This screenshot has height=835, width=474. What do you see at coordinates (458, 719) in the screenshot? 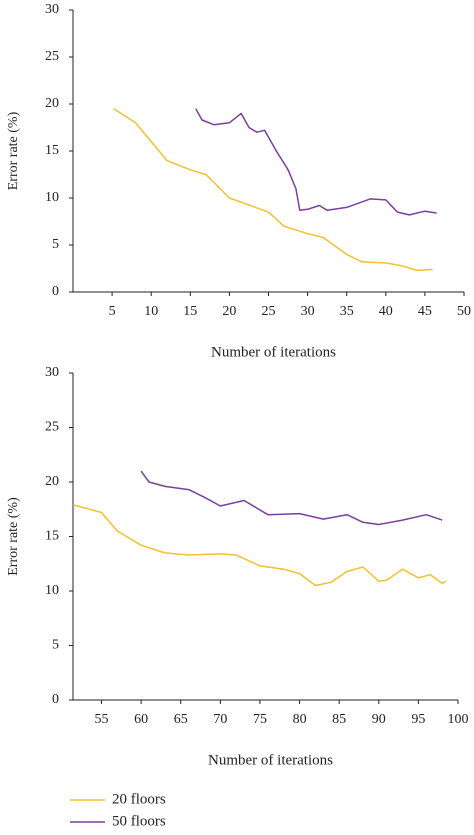
I see `x-tick-label: 100` at bounding box center [458, 719].